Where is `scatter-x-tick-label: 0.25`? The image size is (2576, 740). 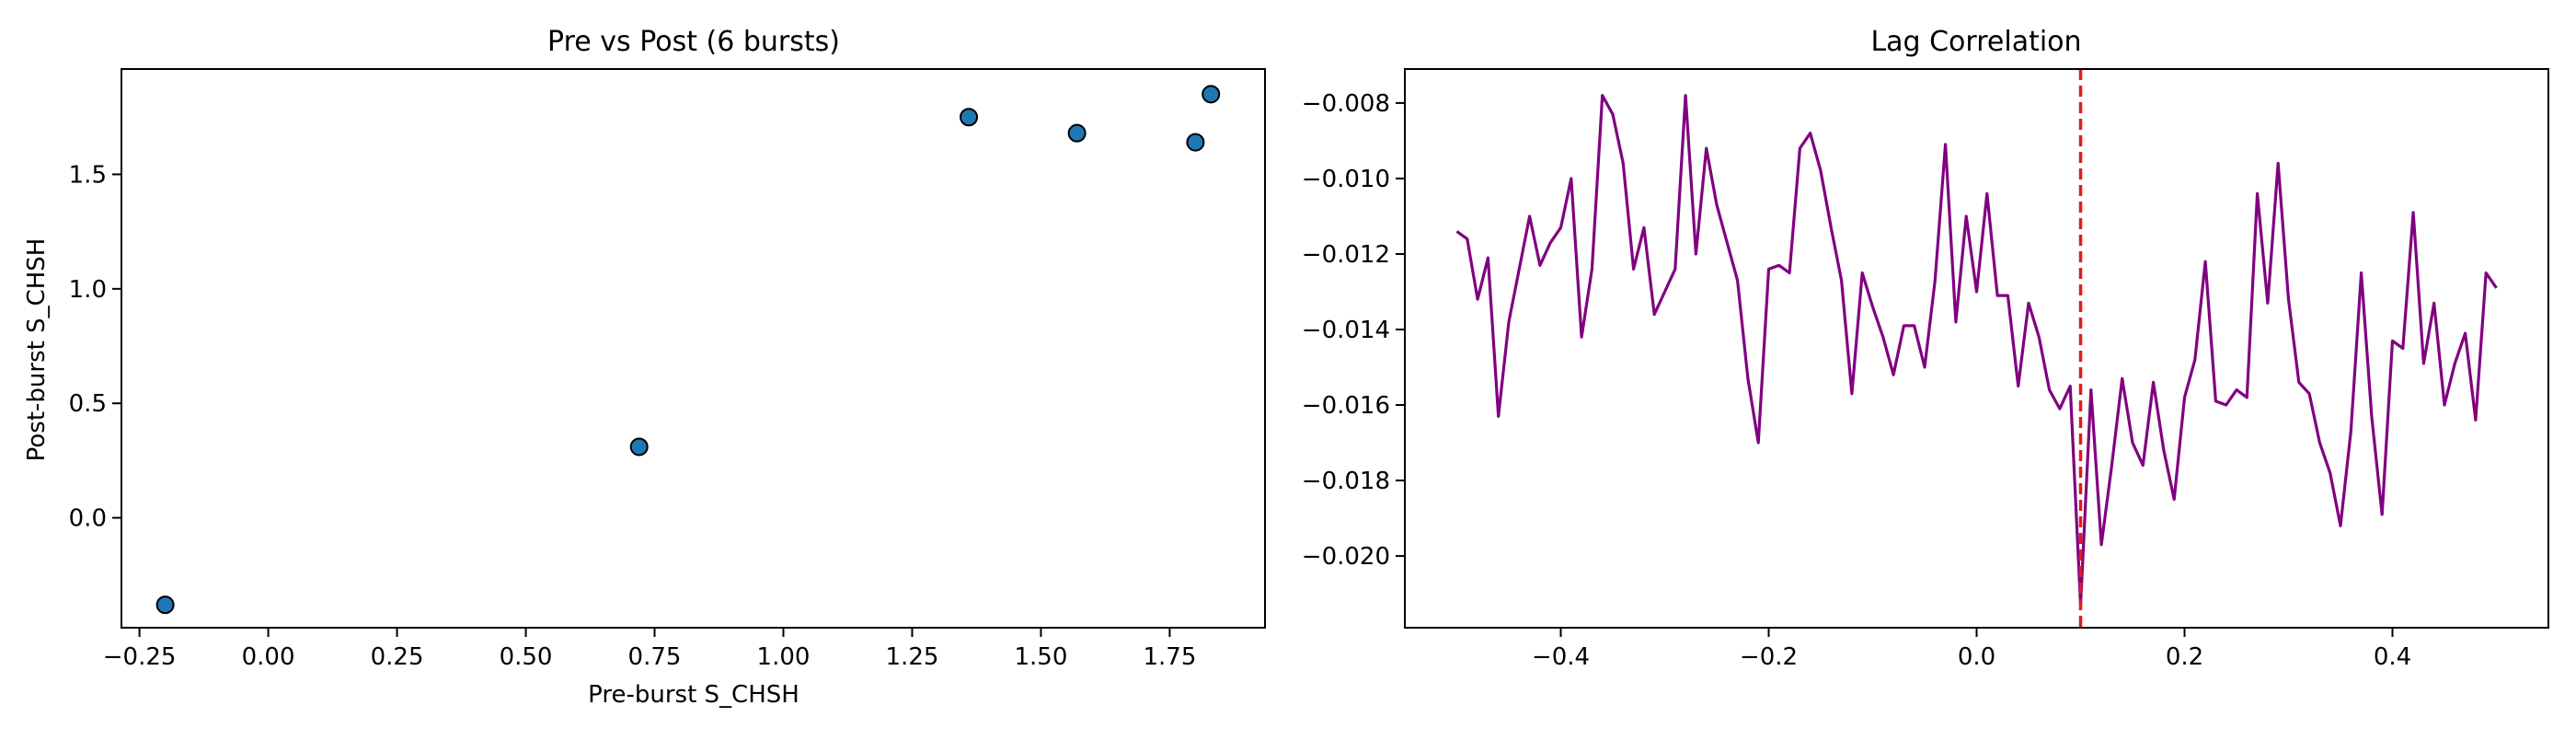 scatter-x-tick-label: 0.25 is located at coordinates (397, 657).